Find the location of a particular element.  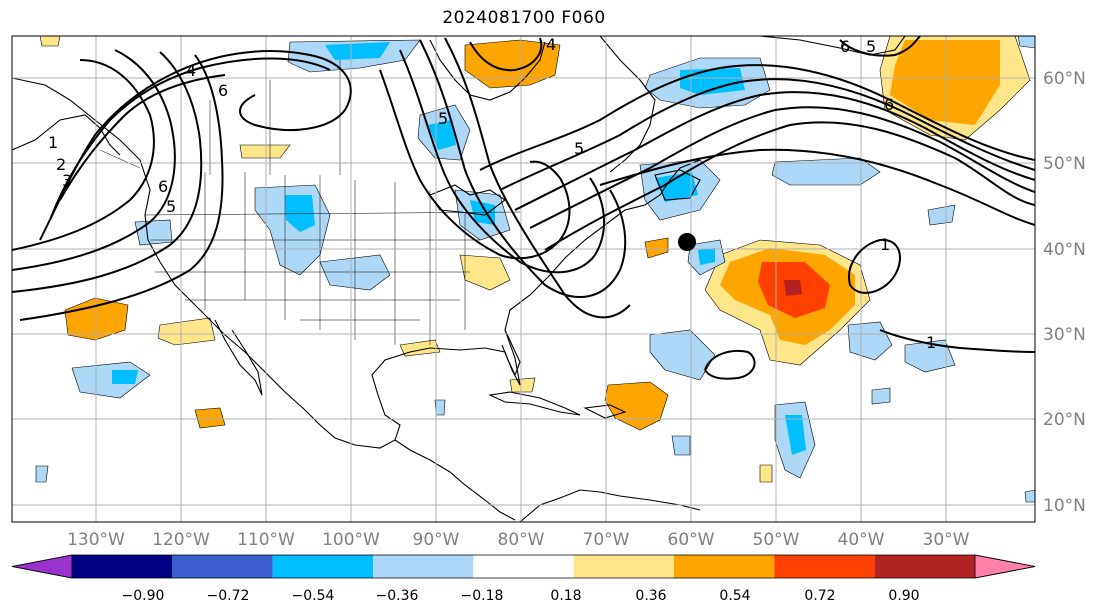

neg-anomaly-east-atl is located at coordinates (870, 341).